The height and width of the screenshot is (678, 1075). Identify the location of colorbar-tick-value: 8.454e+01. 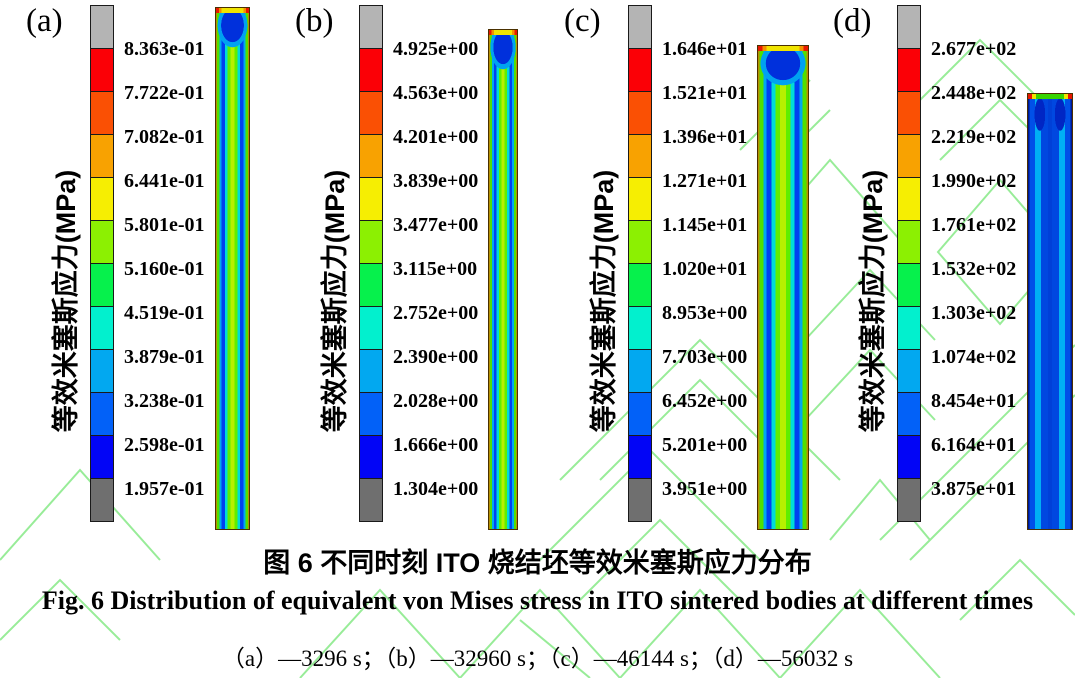
(974, 401).